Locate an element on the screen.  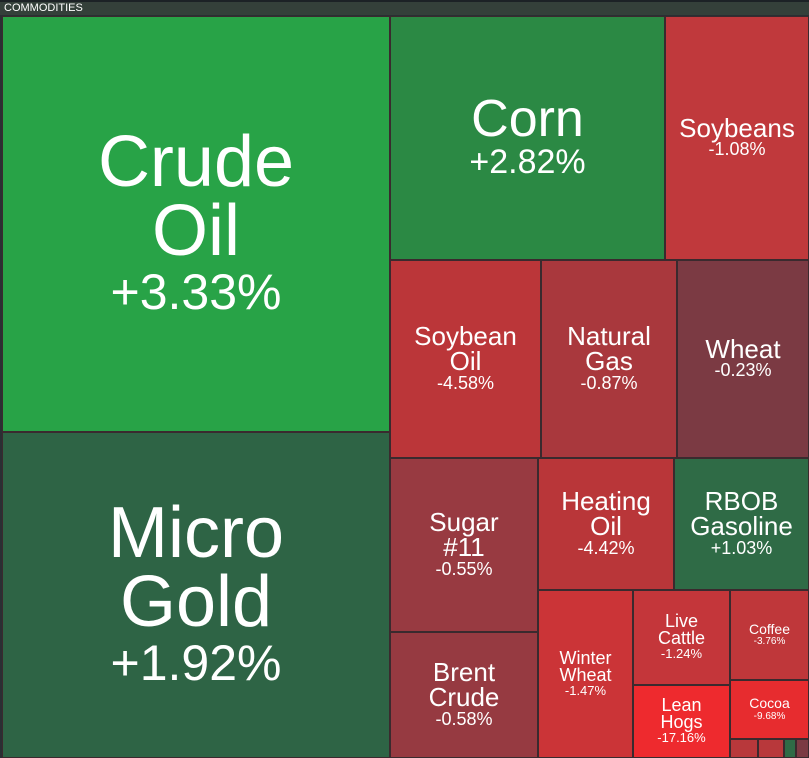
tile-name: Wheat is located at coordinates (743, 348).